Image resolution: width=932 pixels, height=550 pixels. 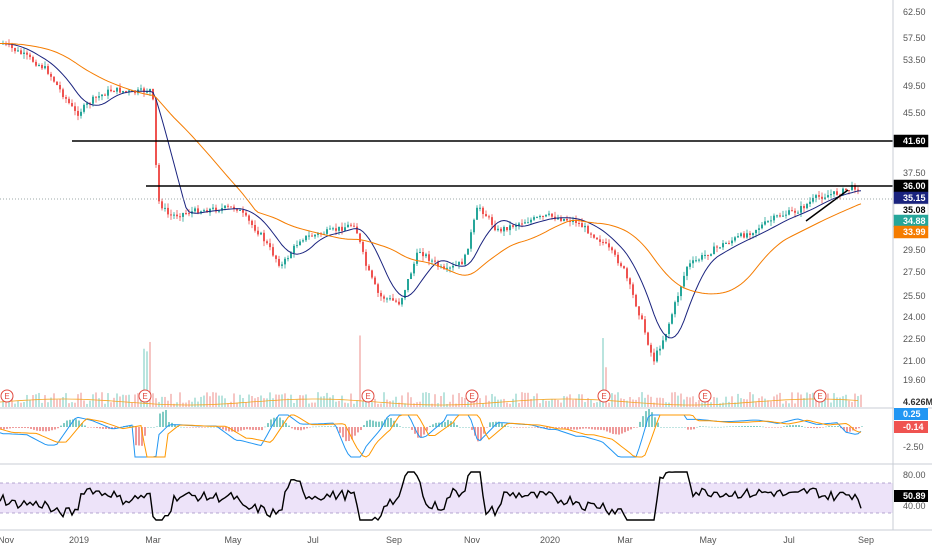 I want to click on price-badge-resistance, so click(x=911, y=141).